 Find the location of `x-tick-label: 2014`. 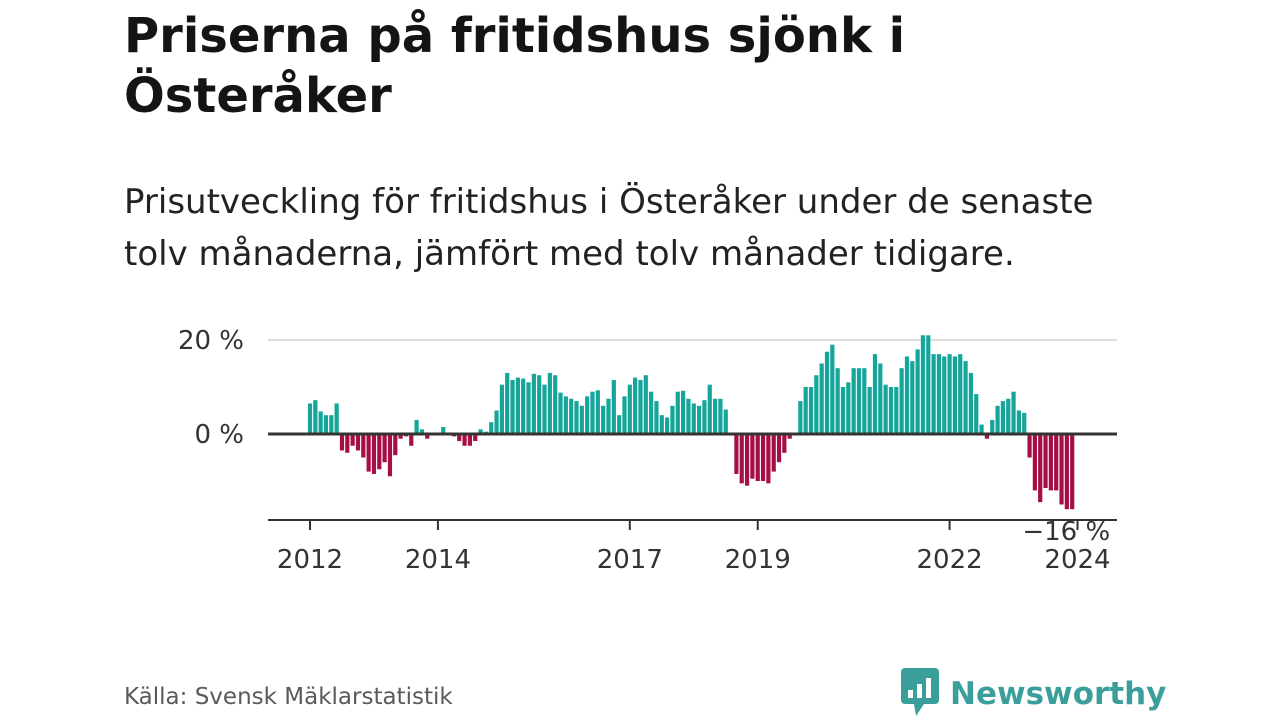

x-tick-label: 2014 is located at coordinates (438, 560).